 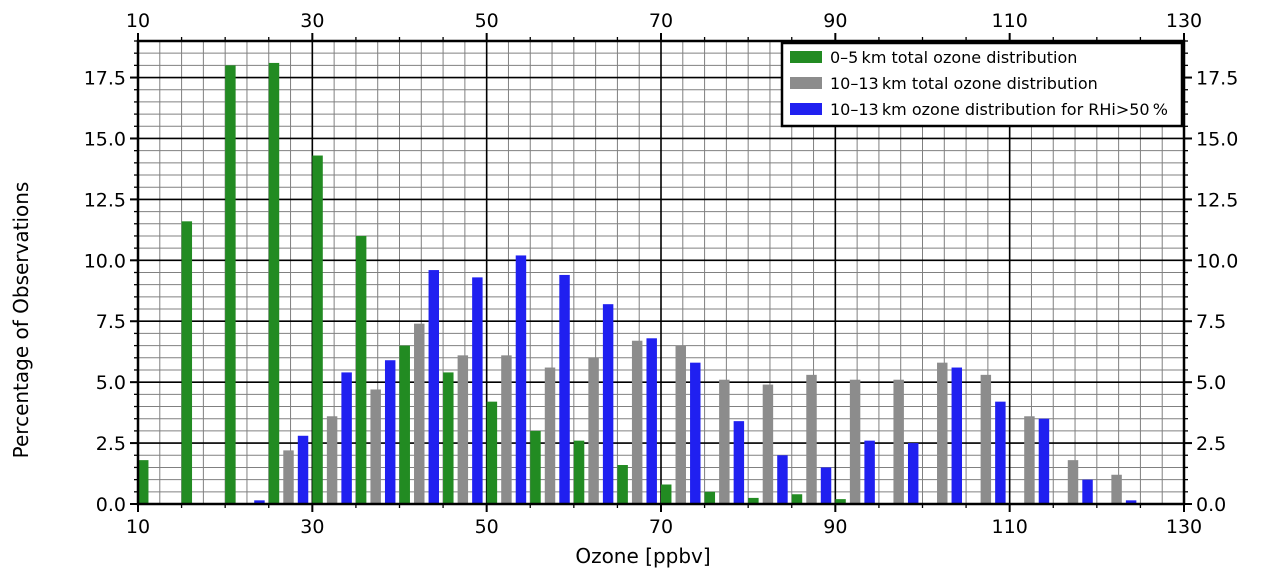 I want to click on y-tick-label-left: 0.0, so click(x=111, y=505).